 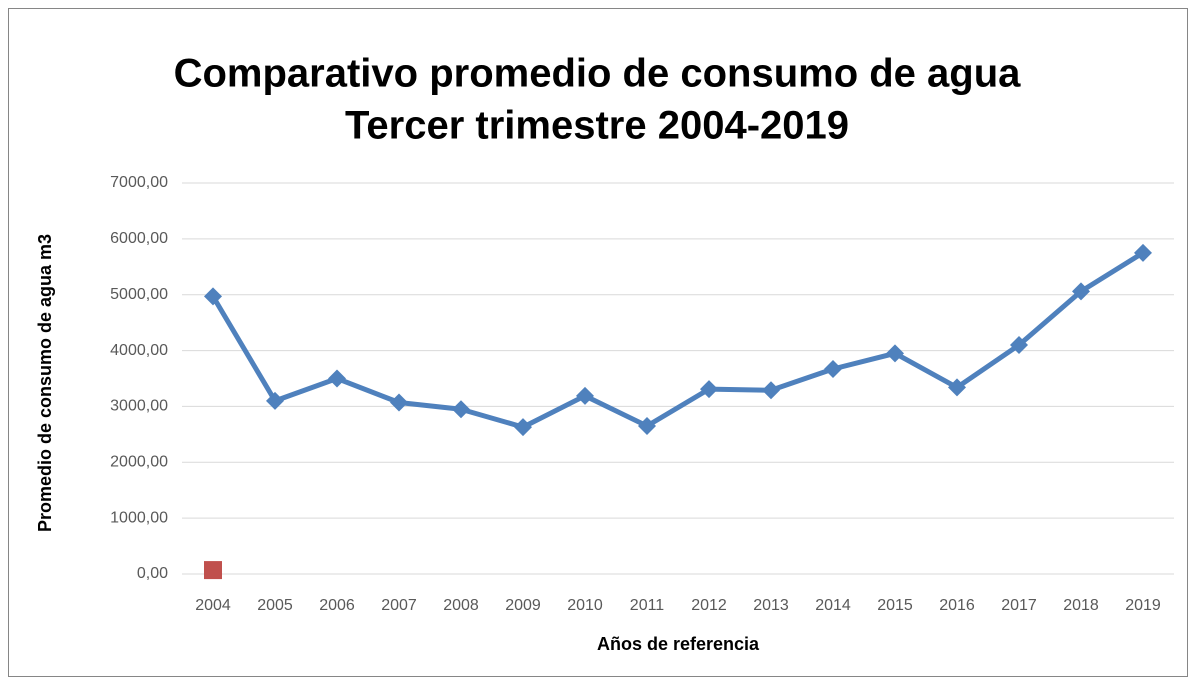 What do you see at coordinates (139, 182) in the screenshot?
I see `y-tick-label: 7000,00` at bounding box center [139, 182].